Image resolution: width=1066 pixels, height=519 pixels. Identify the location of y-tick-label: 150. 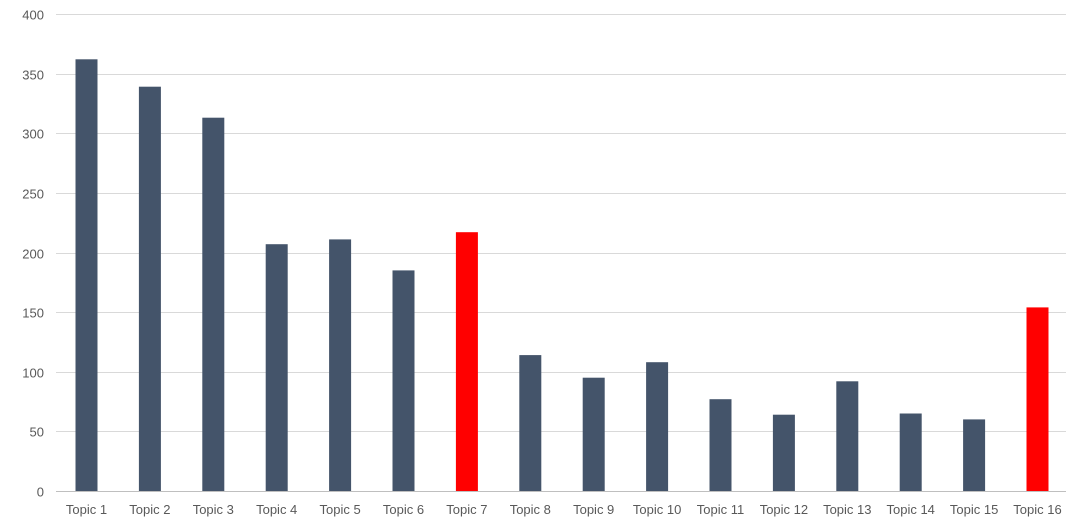
(33, 313).